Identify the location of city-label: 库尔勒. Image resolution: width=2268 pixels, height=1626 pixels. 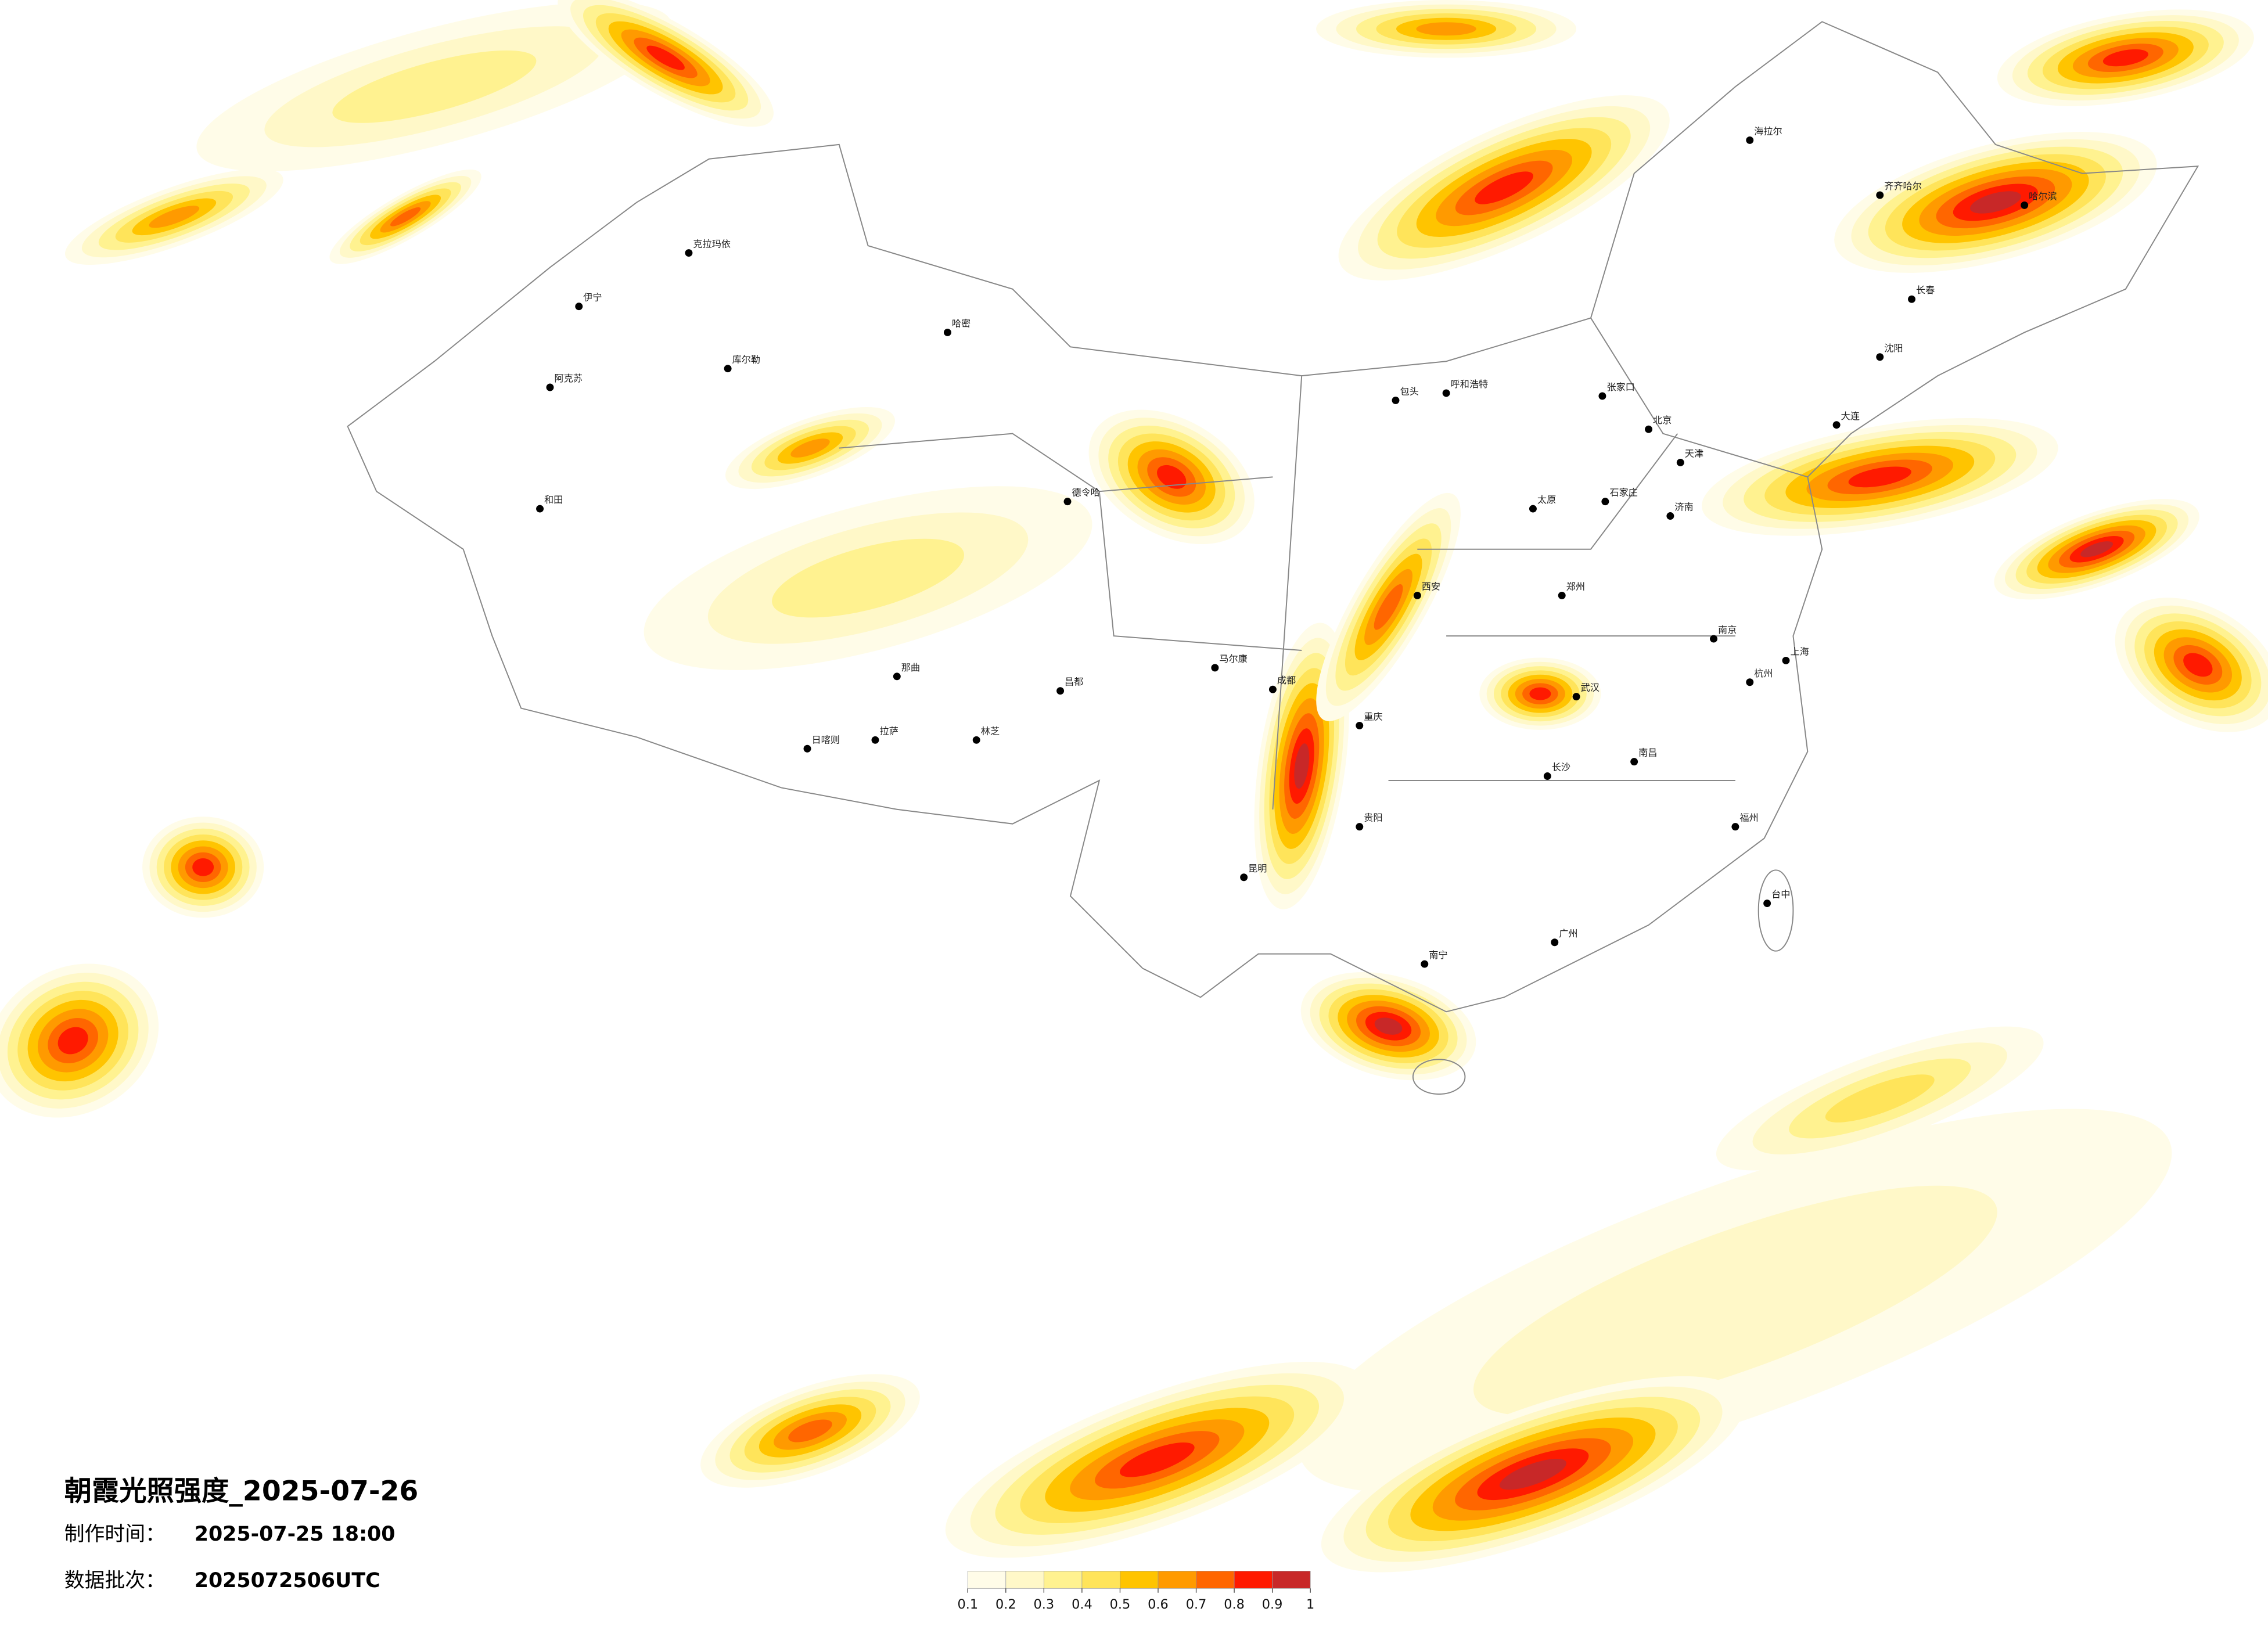
(746, 359).